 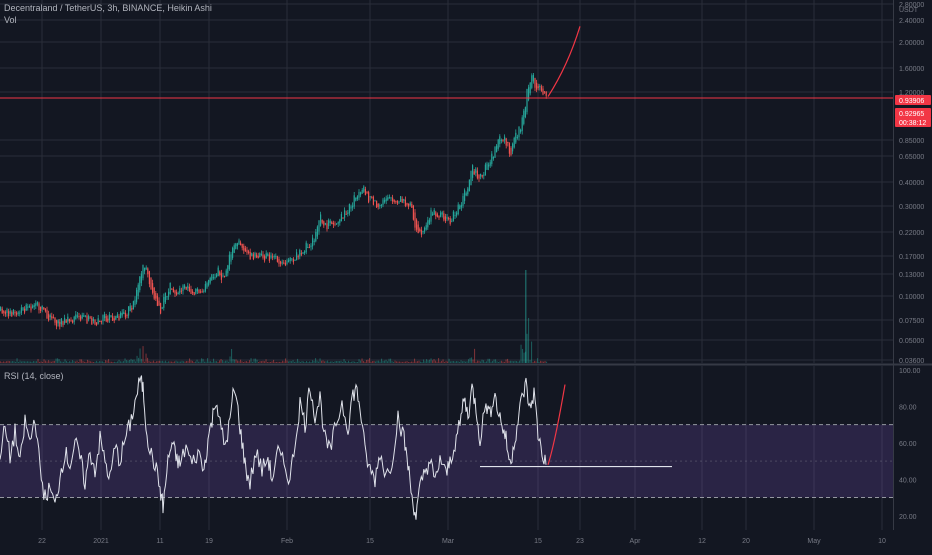 What do you see at coordinates (556, 424) in the screenshot?
I see `rsi-projection-curve` at bounding box center [556, 424].